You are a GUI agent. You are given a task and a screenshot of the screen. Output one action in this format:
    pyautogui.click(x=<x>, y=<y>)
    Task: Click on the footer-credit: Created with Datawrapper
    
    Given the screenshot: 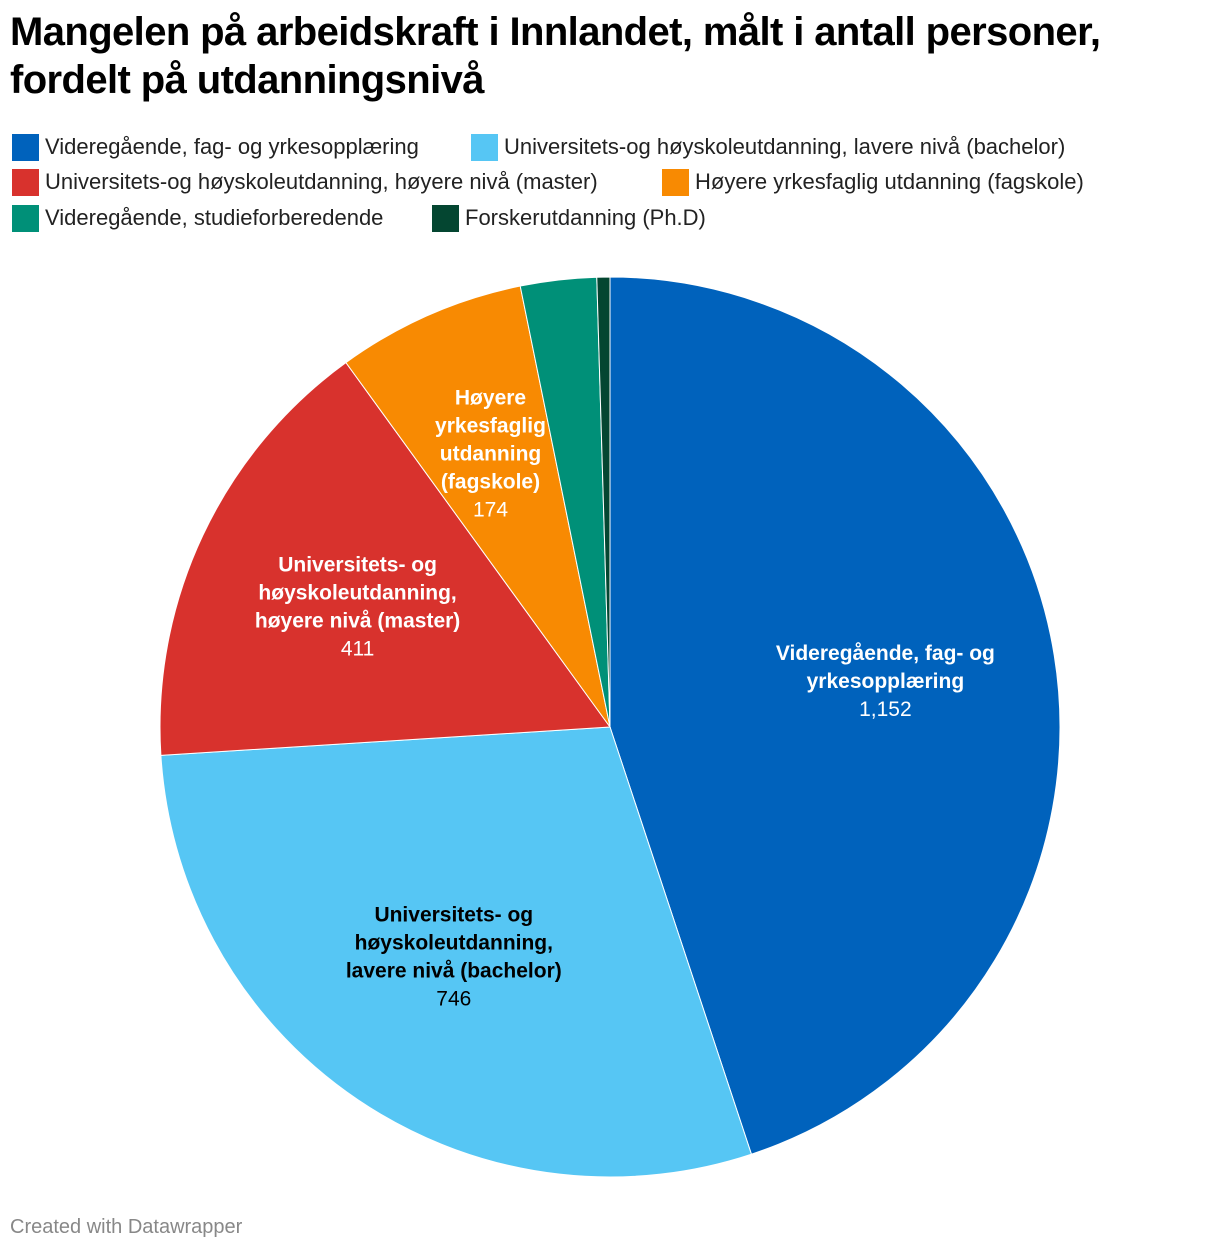 What is the action you would take?
    pyautogui.click(x=126, y=1227)
    